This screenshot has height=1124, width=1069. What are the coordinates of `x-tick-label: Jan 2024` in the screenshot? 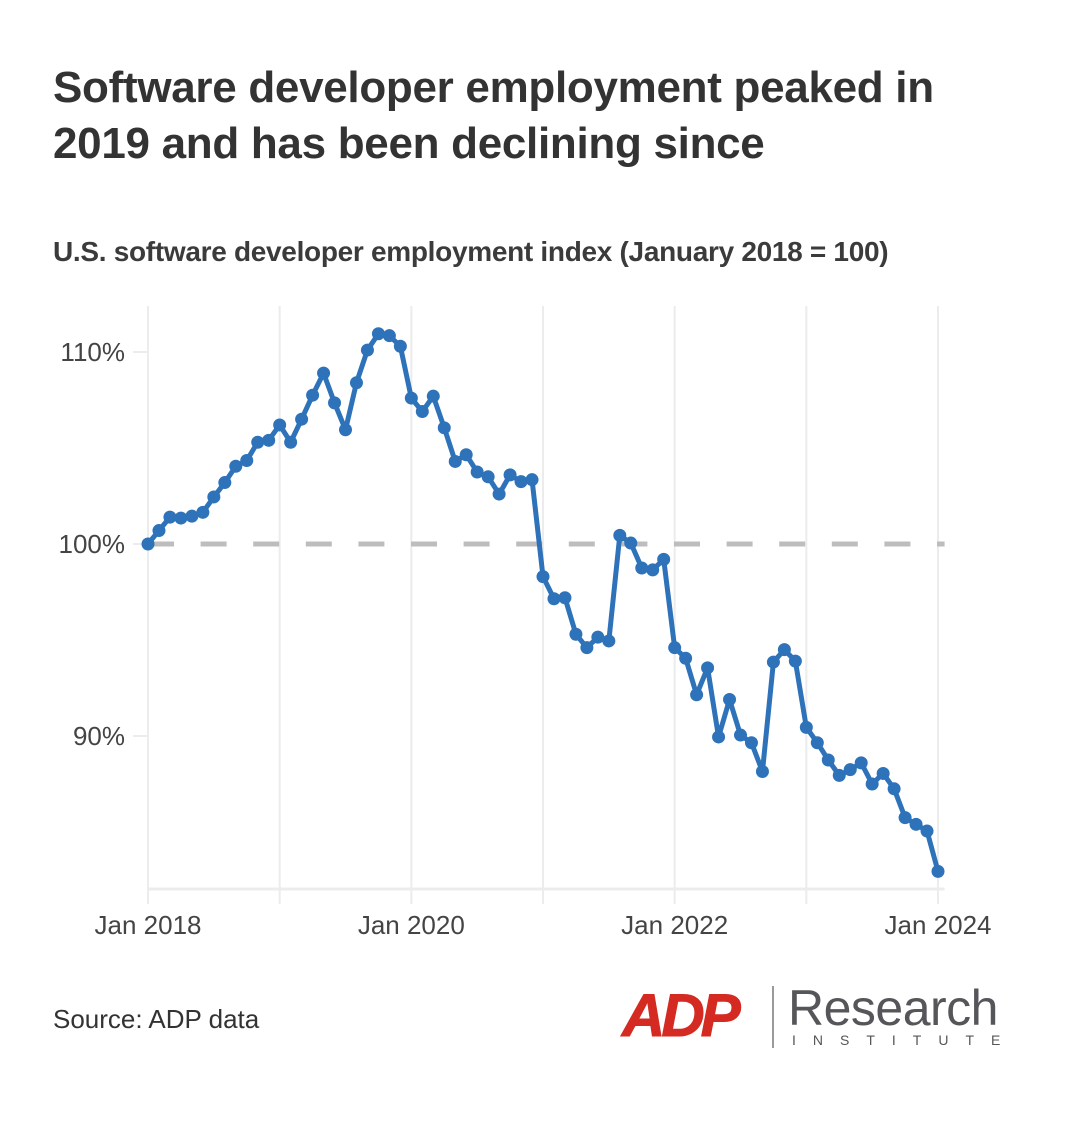 It's located at (938, 925).